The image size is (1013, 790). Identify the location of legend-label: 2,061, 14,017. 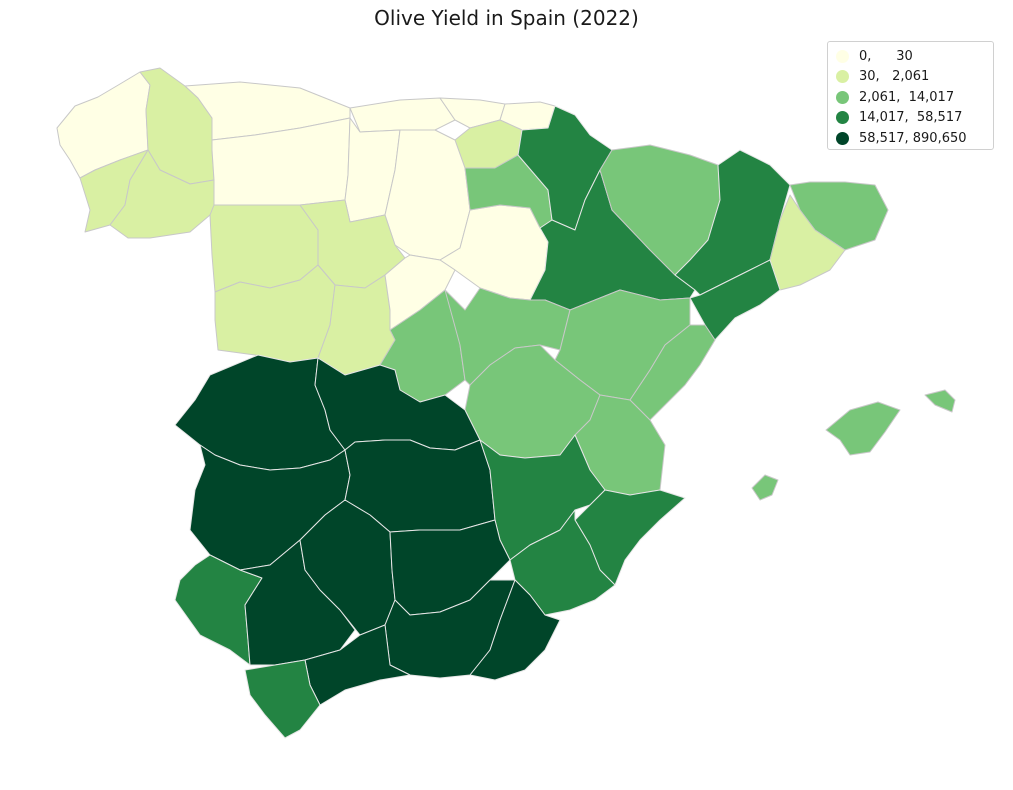
(907, 97).